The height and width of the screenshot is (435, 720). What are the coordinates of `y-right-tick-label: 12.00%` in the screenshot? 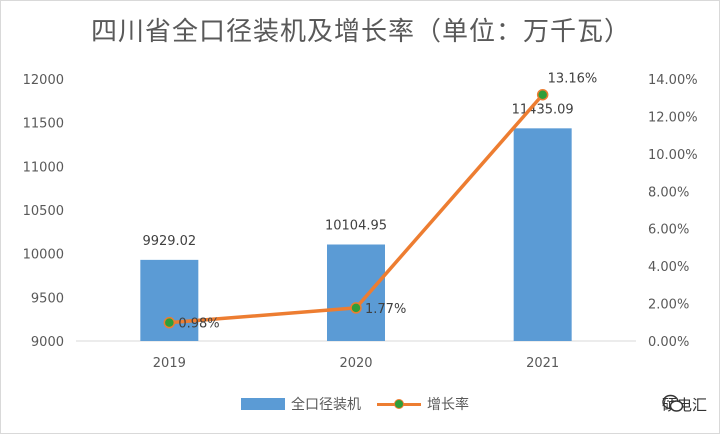 It's located at (673, 117).